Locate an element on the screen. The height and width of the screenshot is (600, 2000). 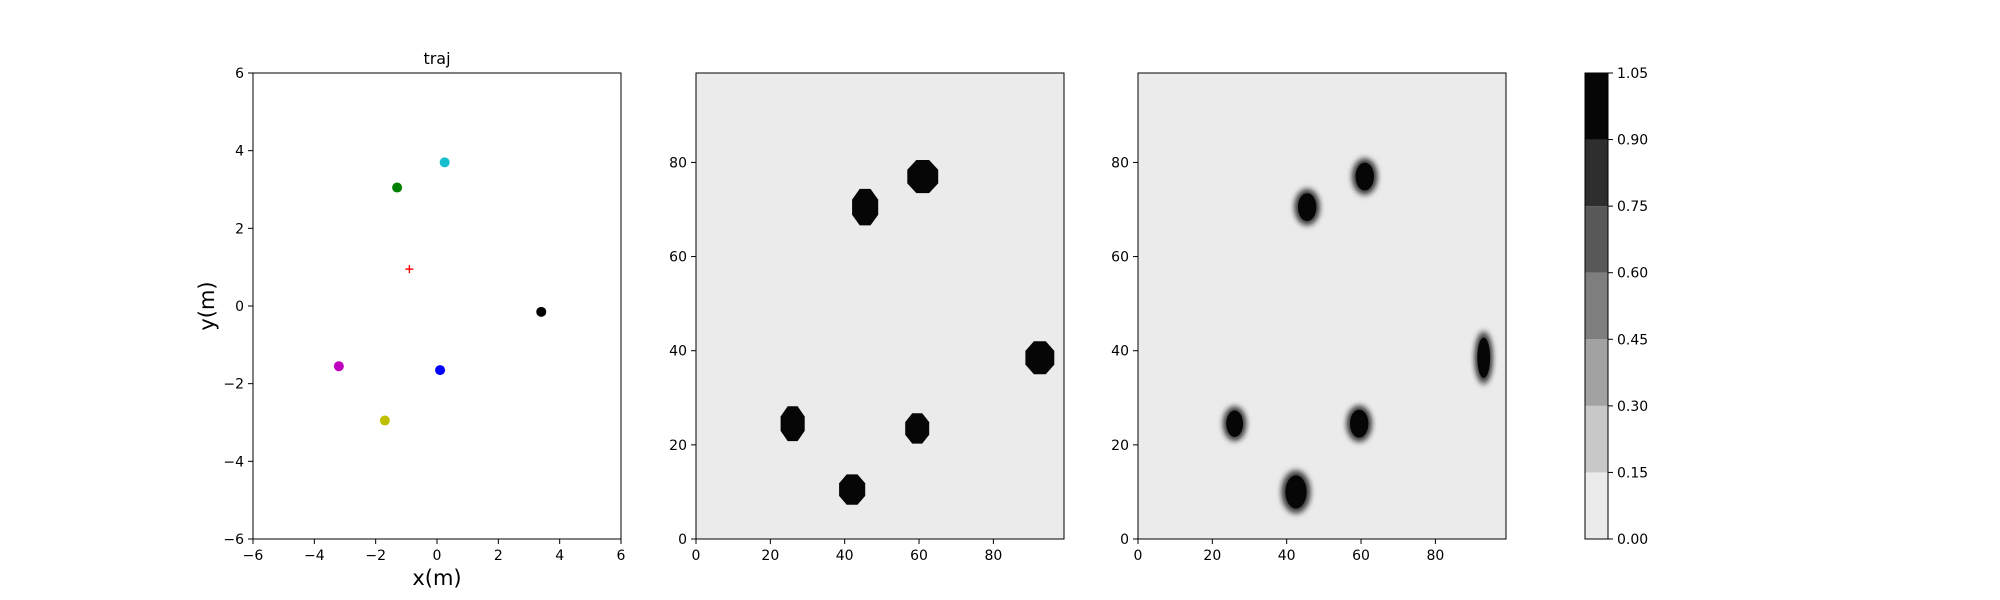
scatter-0-y-tick-label: −2 is located at coordinates (233, 385).